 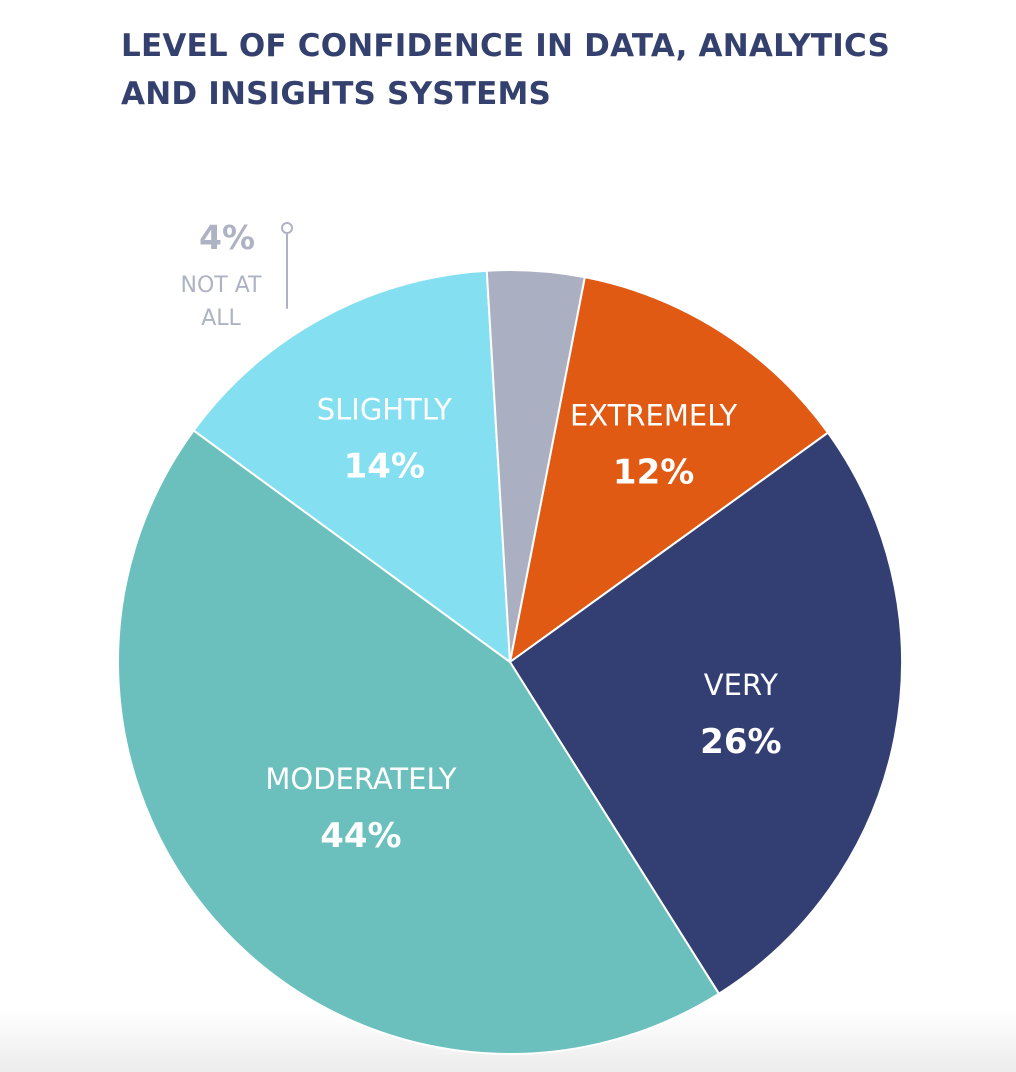 What do you see at coordinates (384, 409) in the screenshot?
I see `slice-name-label: SLIGHTLY` at bounding box center [384, 409].